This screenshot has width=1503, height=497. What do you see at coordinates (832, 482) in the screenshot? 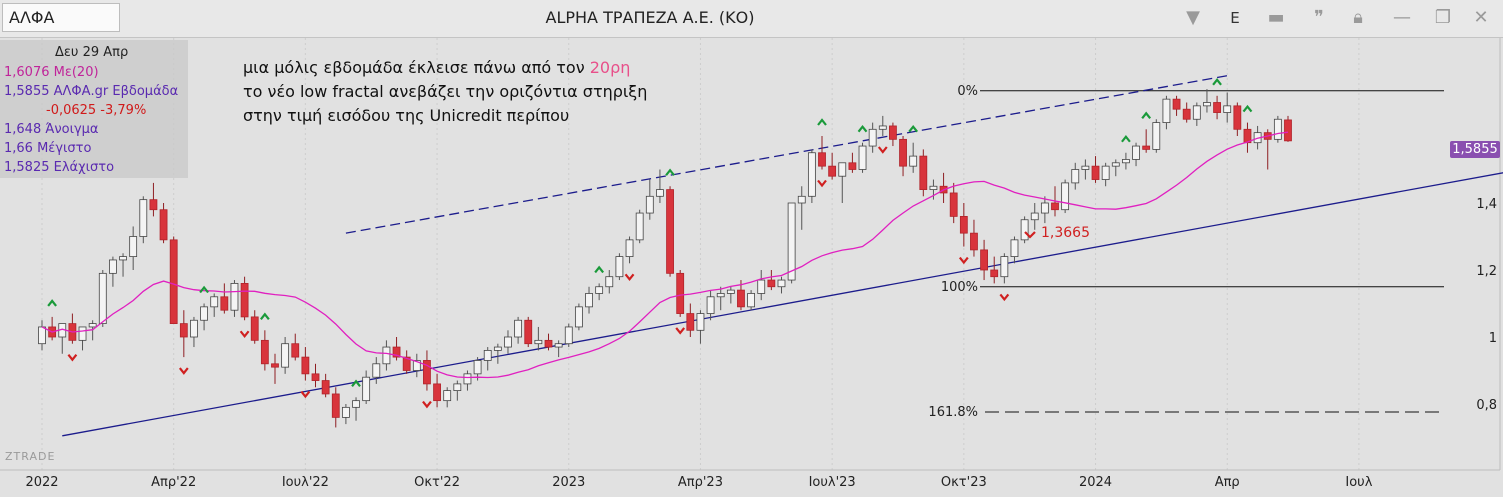
I see `x-tick-label: Ιουλ'23` at bounding box center [832, 482].